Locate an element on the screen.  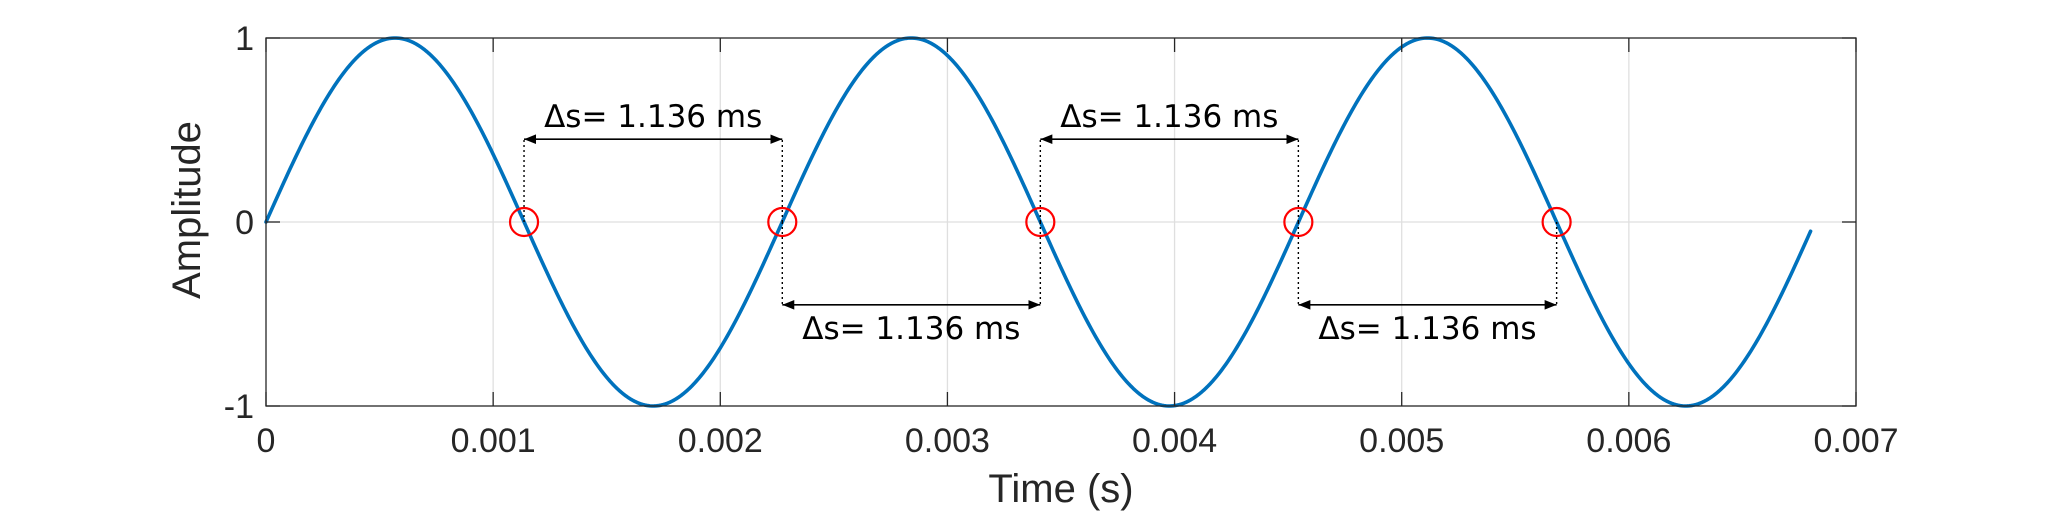
x-tick-label: 0.004 is located at coordinates (1174, 441).